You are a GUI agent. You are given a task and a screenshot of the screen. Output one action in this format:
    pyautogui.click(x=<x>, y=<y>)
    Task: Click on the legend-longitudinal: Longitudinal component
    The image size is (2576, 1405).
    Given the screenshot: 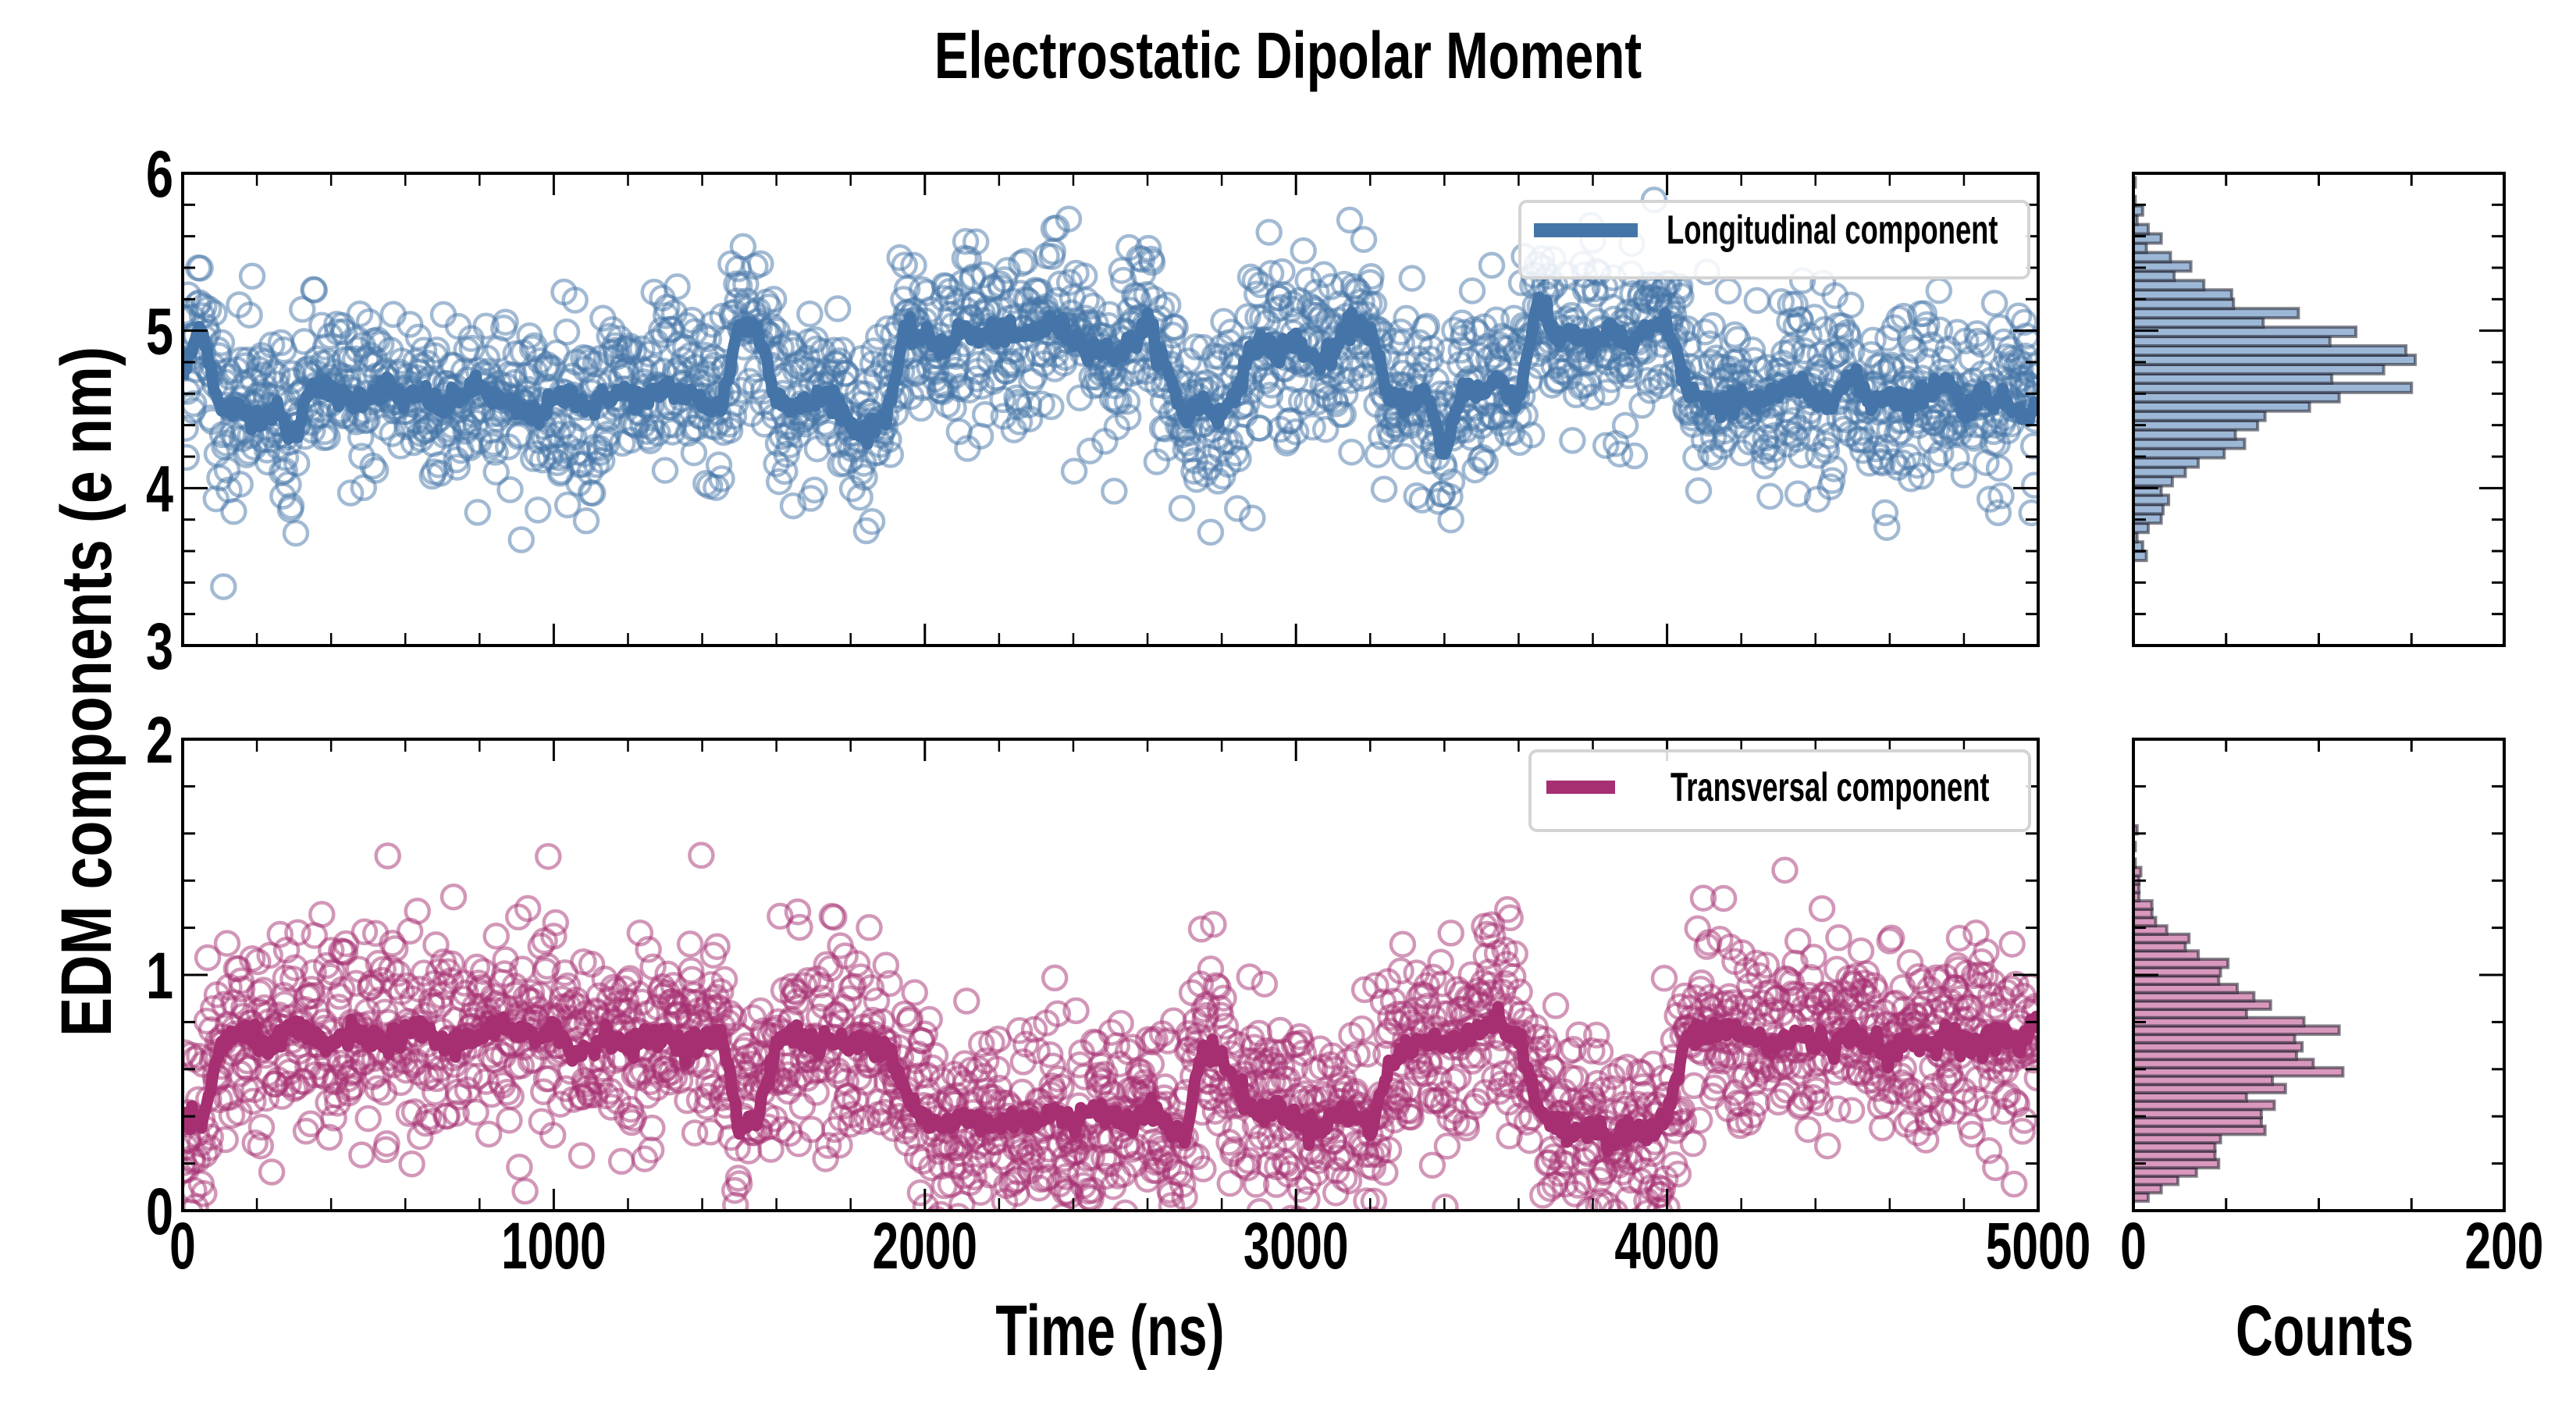 What is the action you would take?
    pyautogui.click(x=1774, y=240)
    